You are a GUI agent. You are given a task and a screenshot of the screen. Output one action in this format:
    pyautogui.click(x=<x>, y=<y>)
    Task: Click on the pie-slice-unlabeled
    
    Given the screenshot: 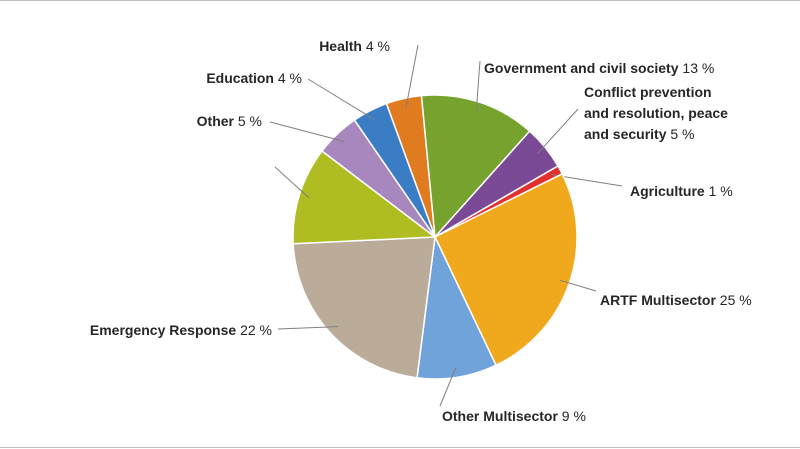 What is the action you would take?
    pyautogui.click(x=365, y=197)
    